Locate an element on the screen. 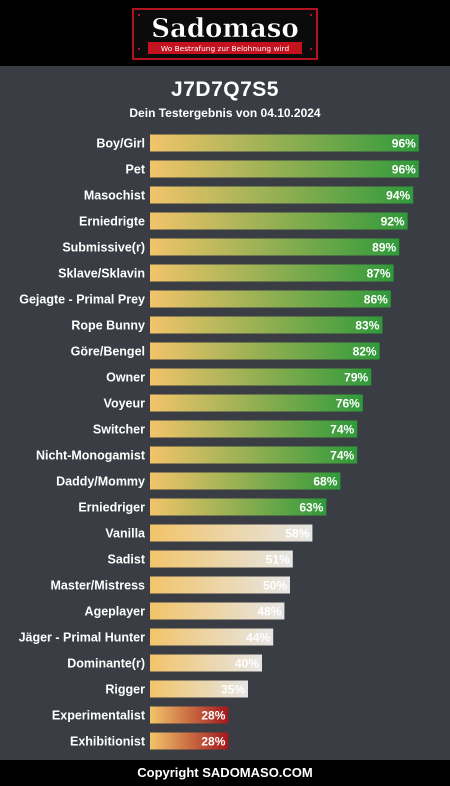 The image size is (450, 786). bar-value-label: 86% is located at coordinates (376, 300).